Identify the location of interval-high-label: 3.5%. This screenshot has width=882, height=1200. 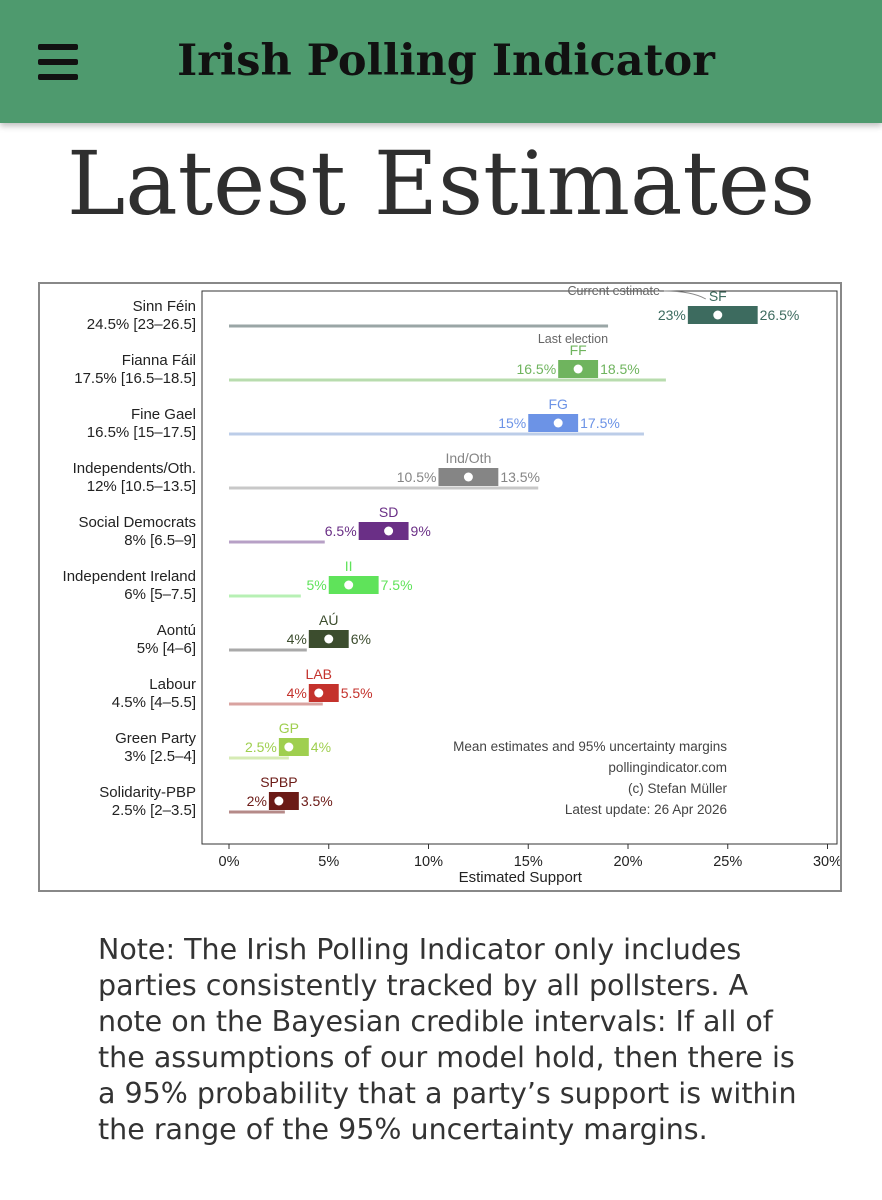
(317, 801).